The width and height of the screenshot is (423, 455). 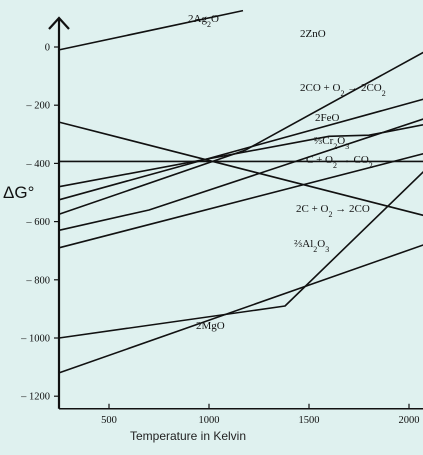 What do you see at coordinates (188, 436) in the screenshot?
I see `x-axis-label: Temperature in Kelvin` at bounding box center [188, 436].